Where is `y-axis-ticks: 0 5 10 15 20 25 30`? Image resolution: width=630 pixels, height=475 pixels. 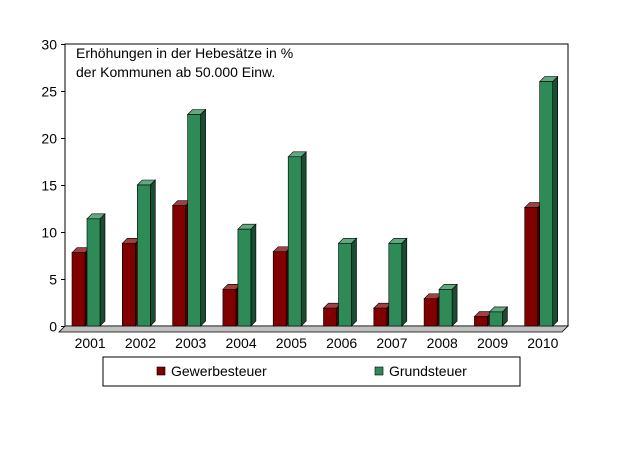 y-axis-ticks: 0 5 10 15 20 25 30 is located at coordinates (53, 186).